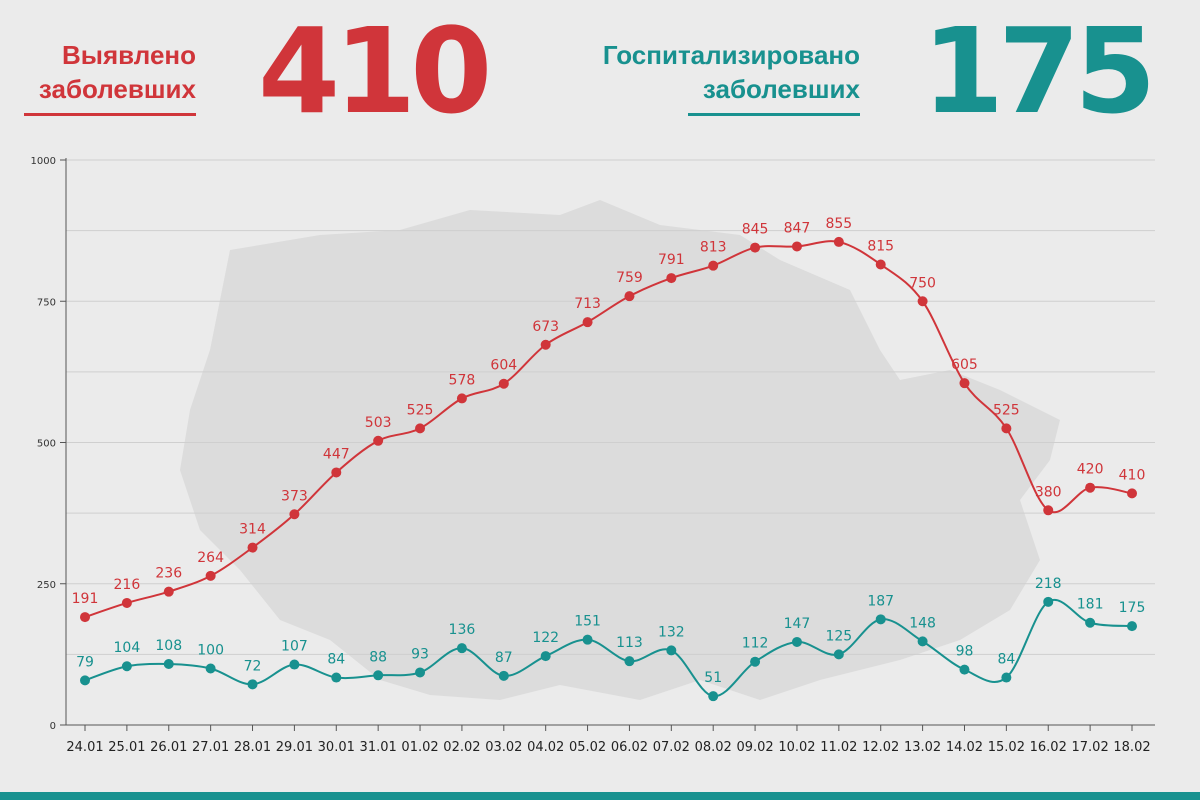  Describe the element at coordinates (294, 747) in the screenshot. I see `x-tick-label: 29.01` at that location.